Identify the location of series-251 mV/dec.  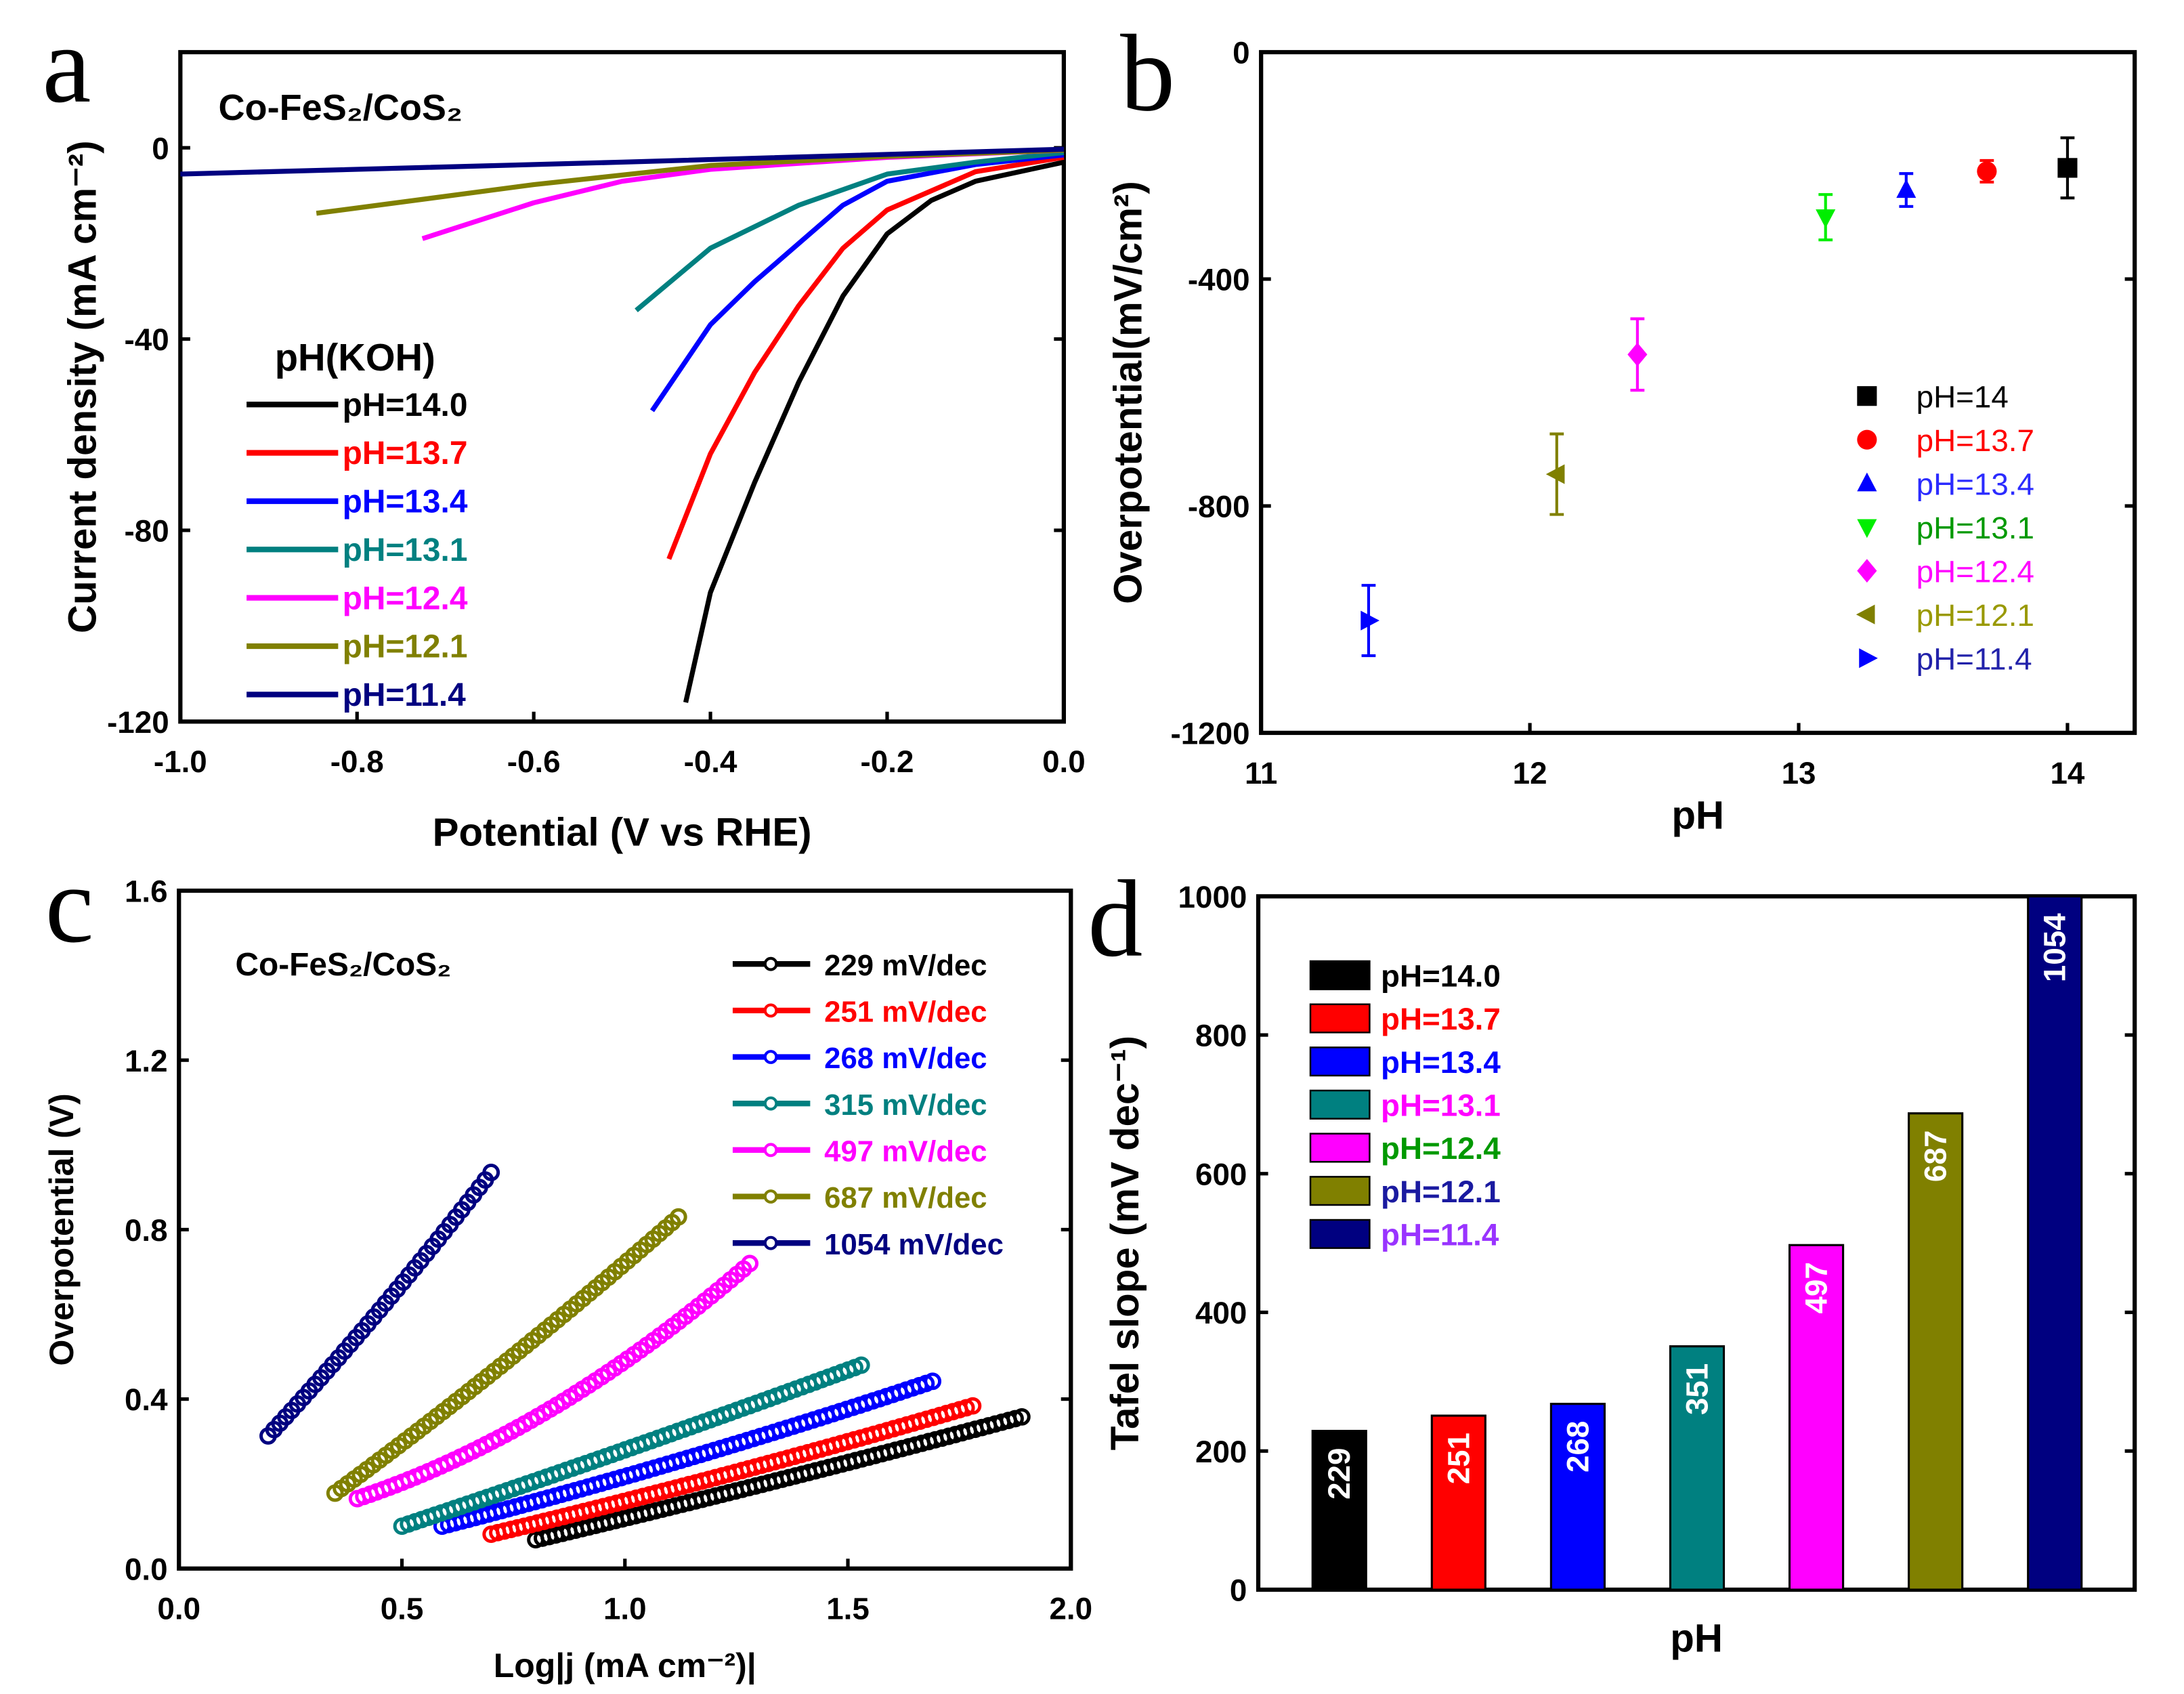
(732, 1470).